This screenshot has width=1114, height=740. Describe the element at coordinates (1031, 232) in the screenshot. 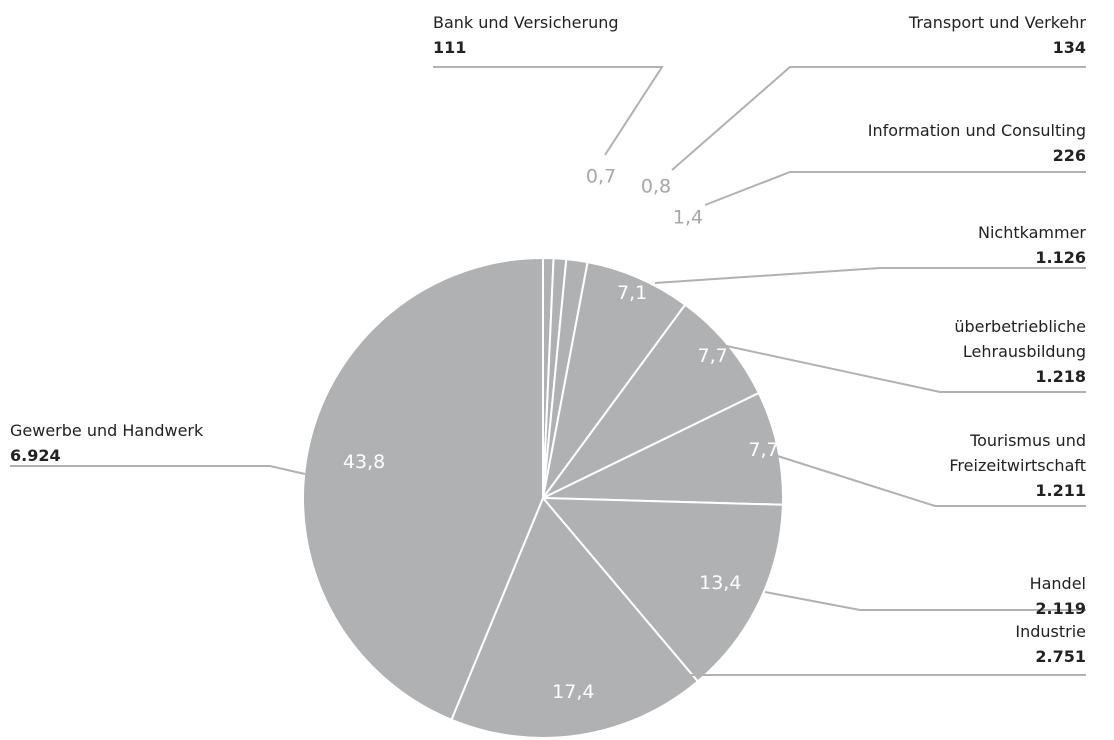

I see `category-name: Nichtkammer` at that location.